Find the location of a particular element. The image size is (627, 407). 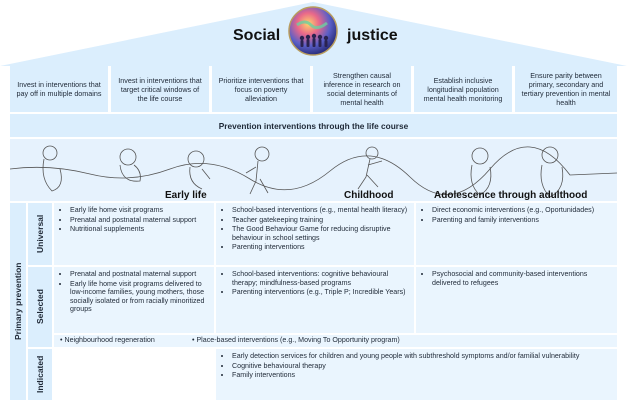

list-item: Teacher gatekeeping training is located at coordinates (320, 220).